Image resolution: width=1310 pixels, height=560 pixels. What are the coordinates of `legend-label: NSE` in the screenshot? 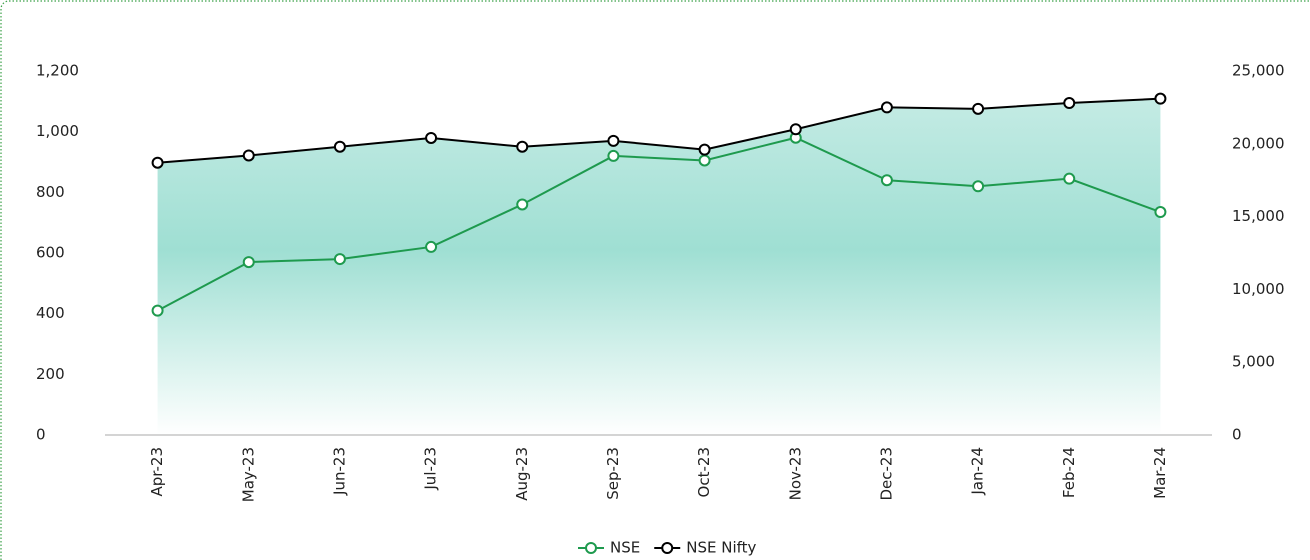 It's located at (625, 548).